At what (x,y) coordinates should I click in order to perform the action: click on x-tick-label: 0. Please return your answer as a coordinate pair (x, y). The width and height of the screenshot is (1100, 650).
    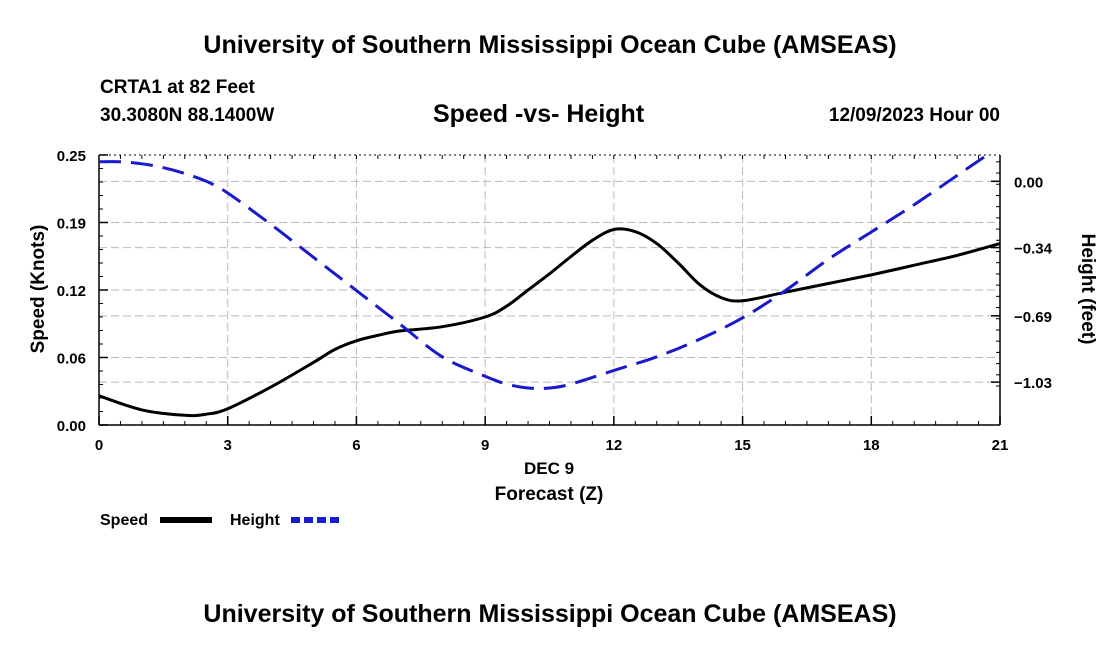
    Looking at the image, I should click on (99, 445).